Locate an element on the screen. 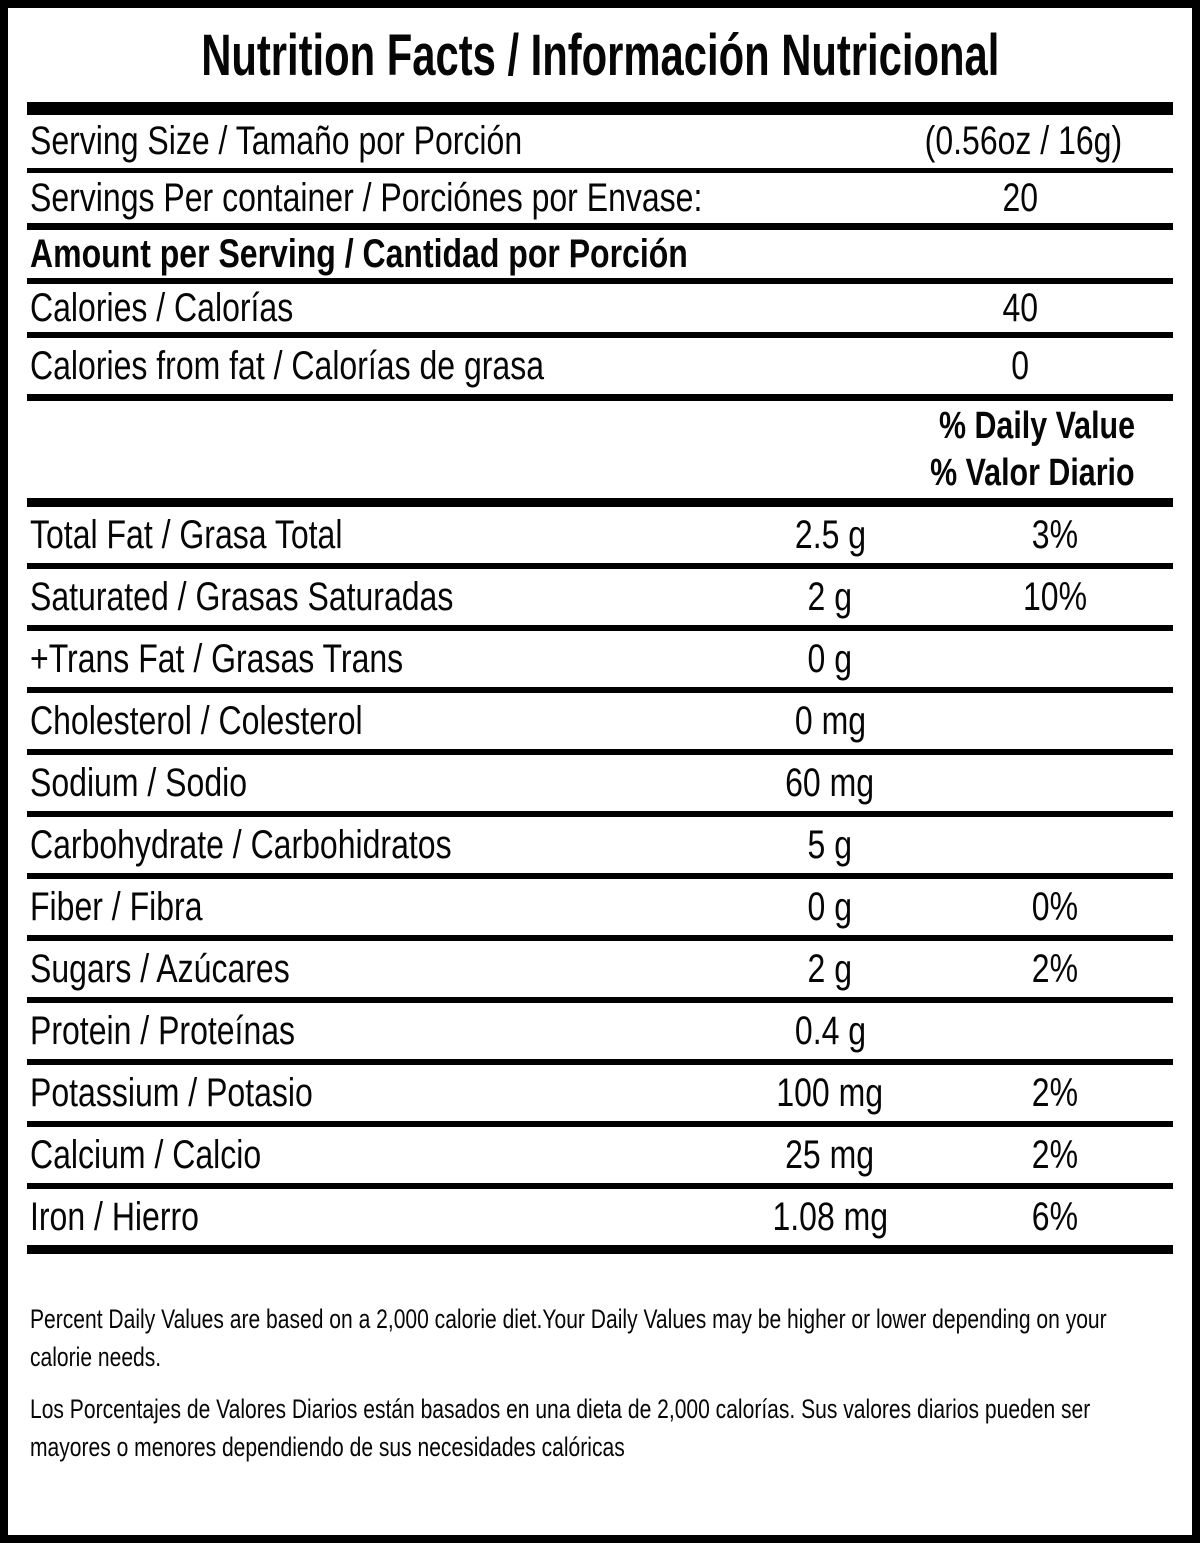 The height and width of the screenshot is (1543, 1200). nutrient-amount-cell: 2.5 g is located at coordinates (830, 535).